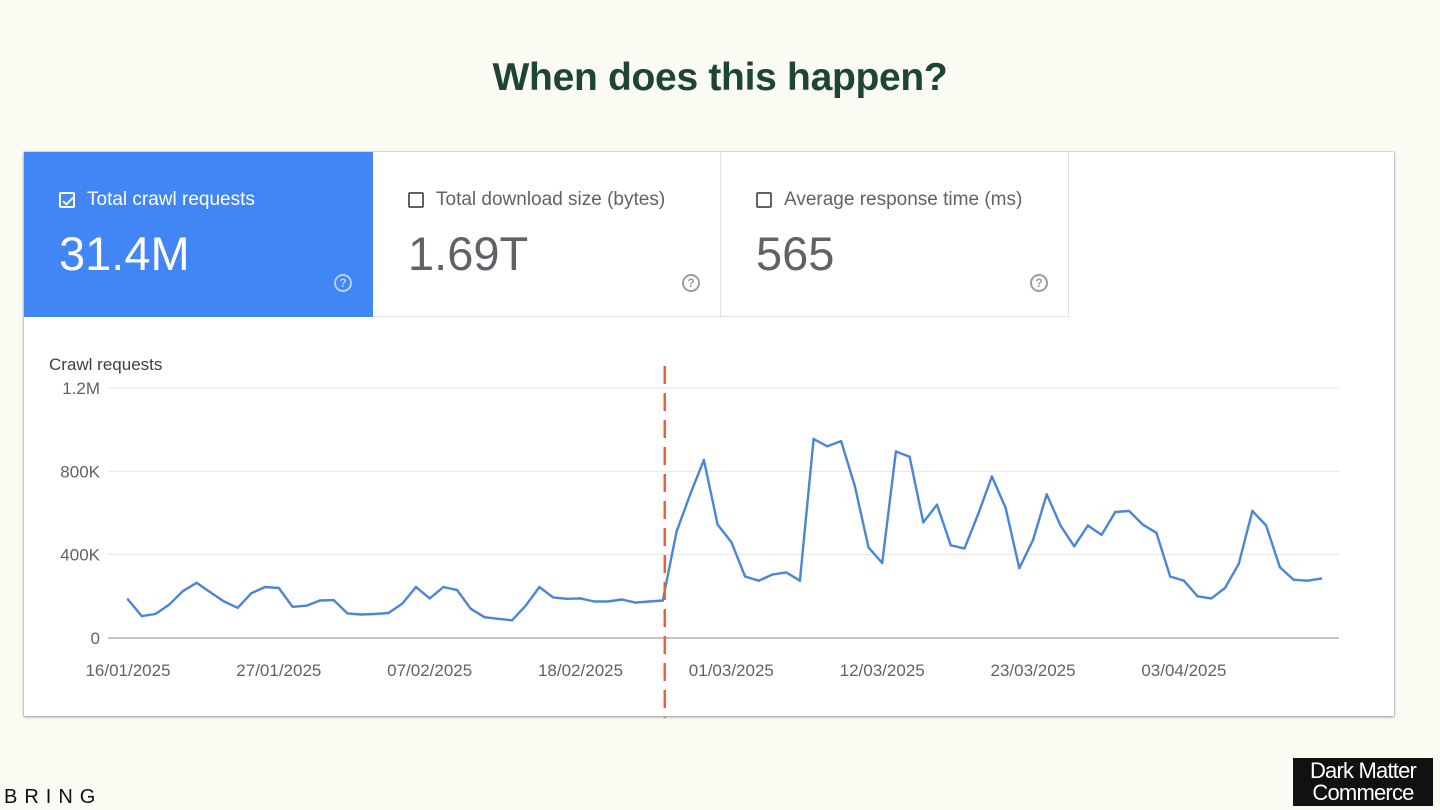  I want to click on y-tick-label: 800K, so click(80, 471).